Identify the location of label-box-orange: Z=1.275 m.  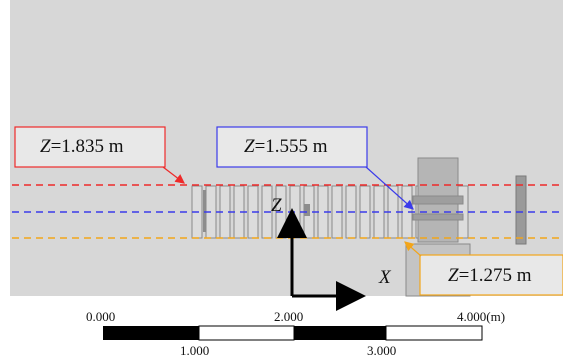
(483, 268).